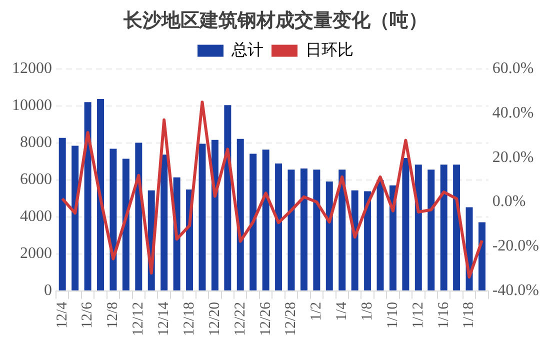 This screenshot has width=555, height=347. I want to click on x-tick-label: 12/22, so click(240, 319).